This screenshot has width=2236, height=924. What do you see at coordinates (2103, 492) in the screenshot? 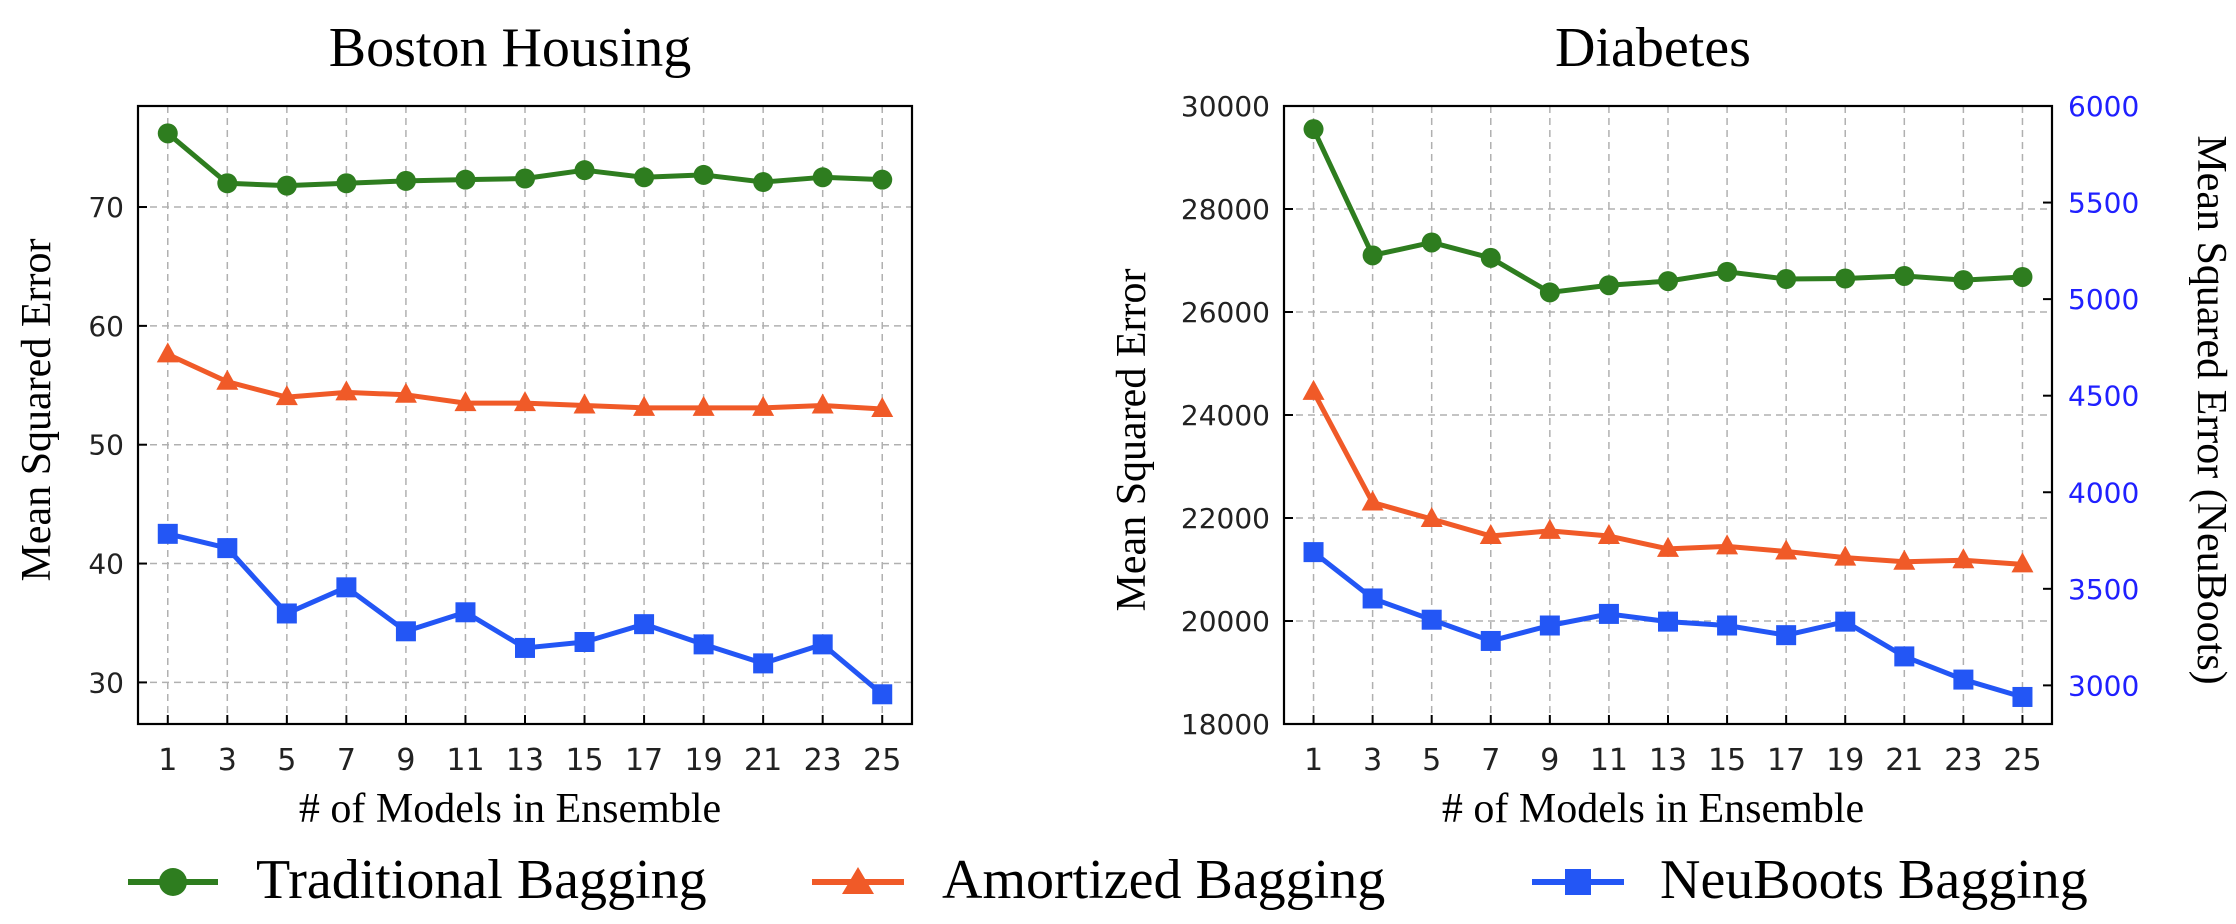
I see `diabetes-right-y-tick-label: 4000` at bounding box center [2103, 492].